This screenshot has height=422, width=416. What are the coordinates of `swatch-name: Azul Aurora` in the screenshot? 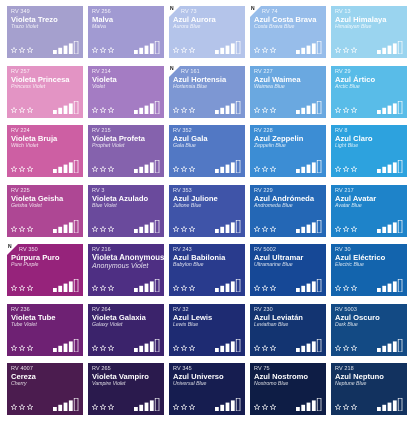 It's located at (194, 19).